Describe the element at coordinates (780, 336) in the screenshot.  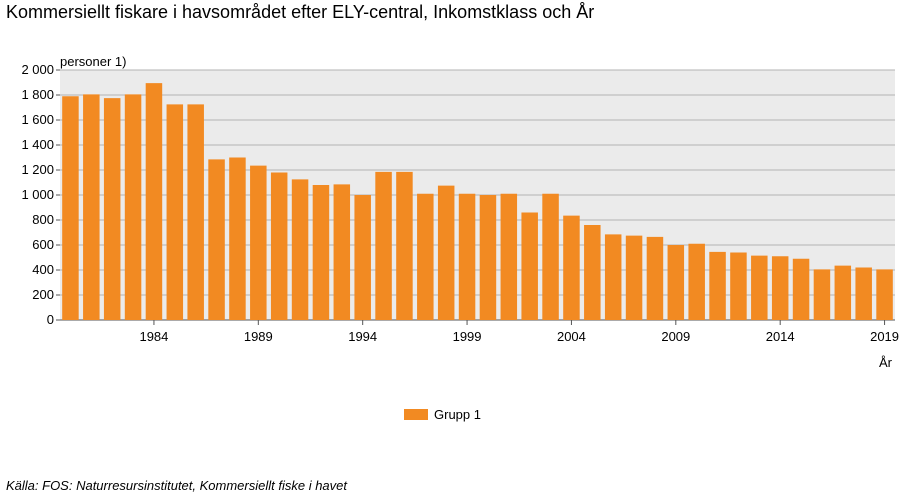
I see `x-tick-label: 2014` at that location.